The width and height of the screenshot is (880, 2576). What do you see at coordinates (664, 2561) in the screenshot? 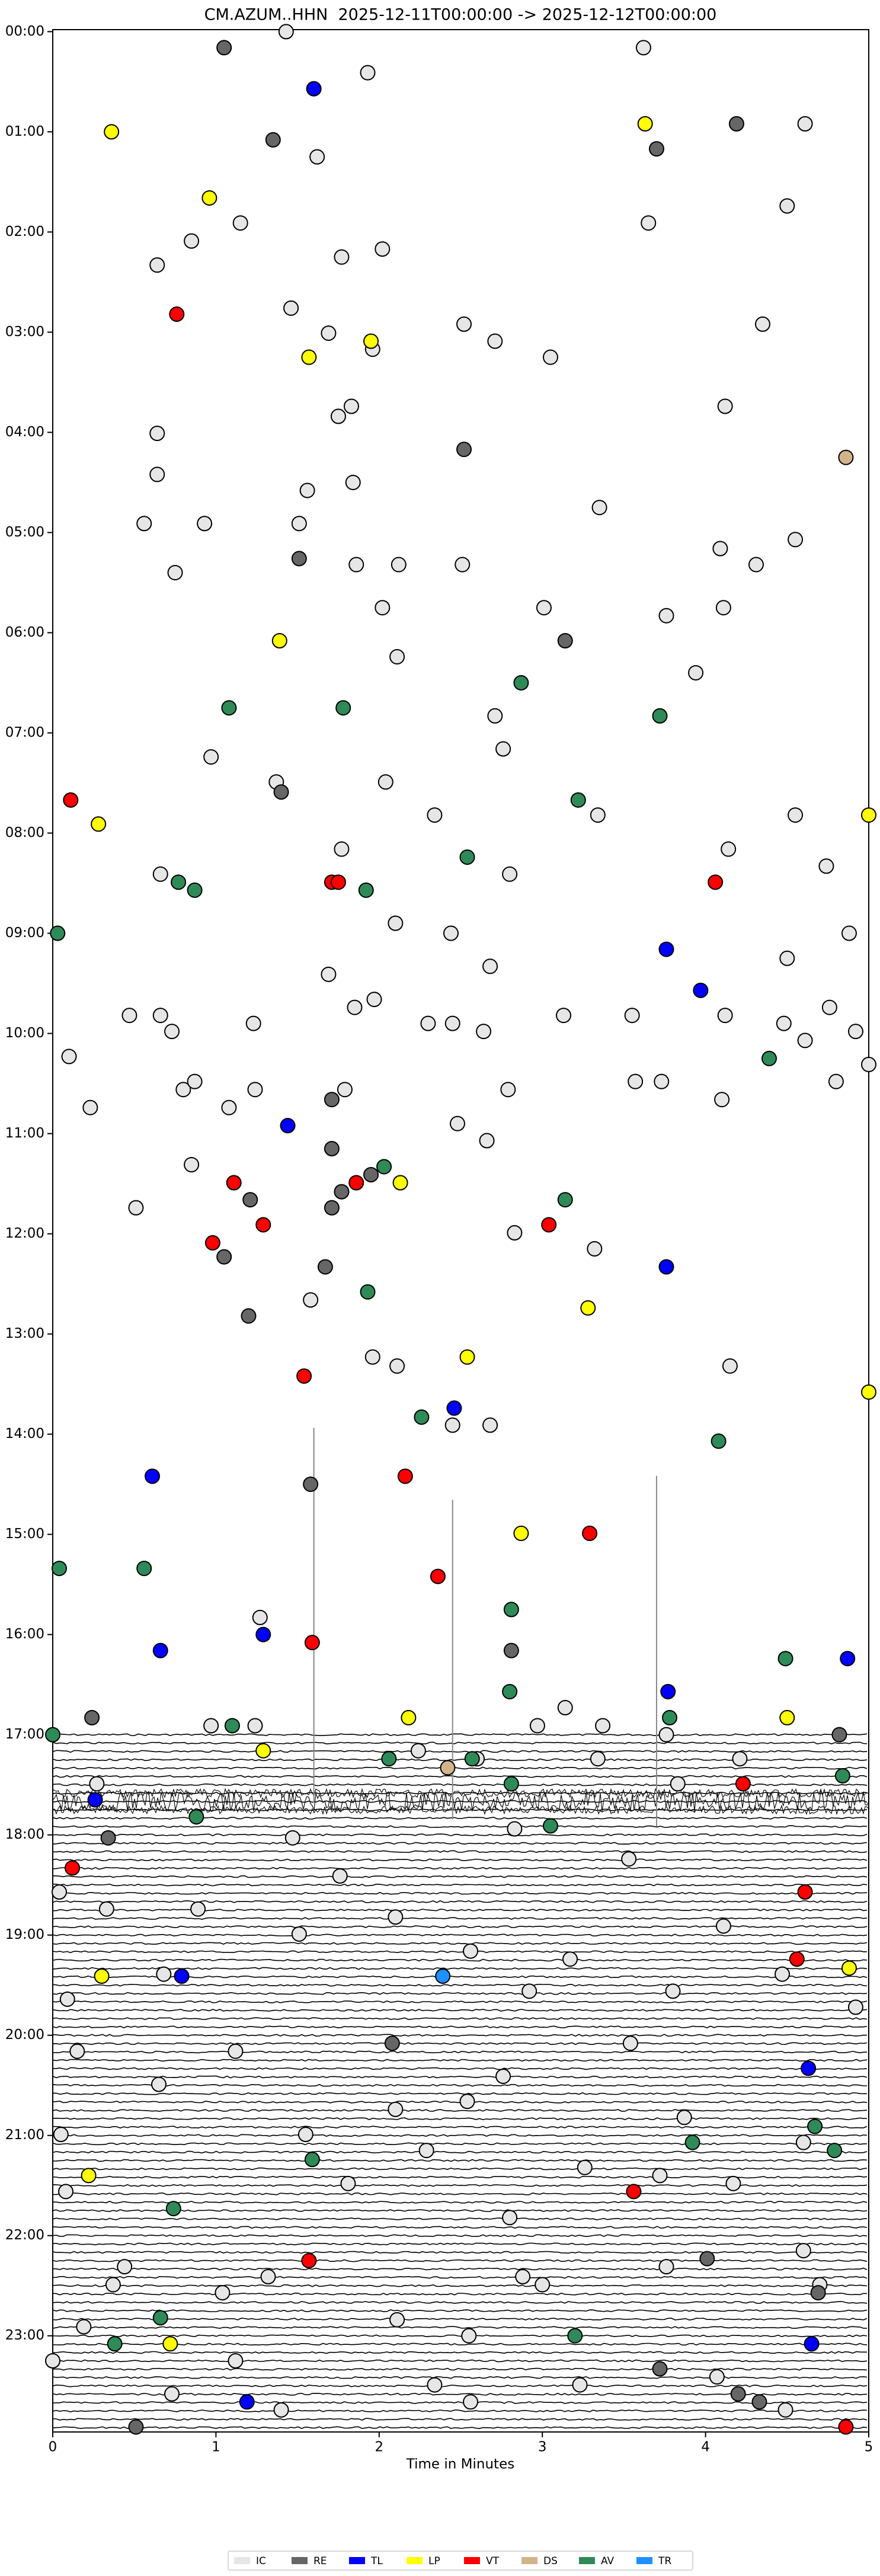
I see `legend-label: TR` at bounding box center [664, 2561].